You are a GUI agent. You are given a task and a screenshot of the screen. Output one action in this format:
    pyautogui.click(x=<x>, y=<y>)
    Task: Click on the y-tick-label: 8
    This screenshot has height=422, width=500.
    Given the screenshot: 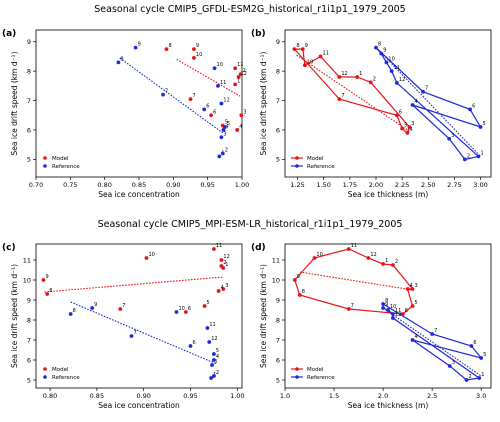 What is the action you would take?
    pyautogui.click(x=278, y=71)
    